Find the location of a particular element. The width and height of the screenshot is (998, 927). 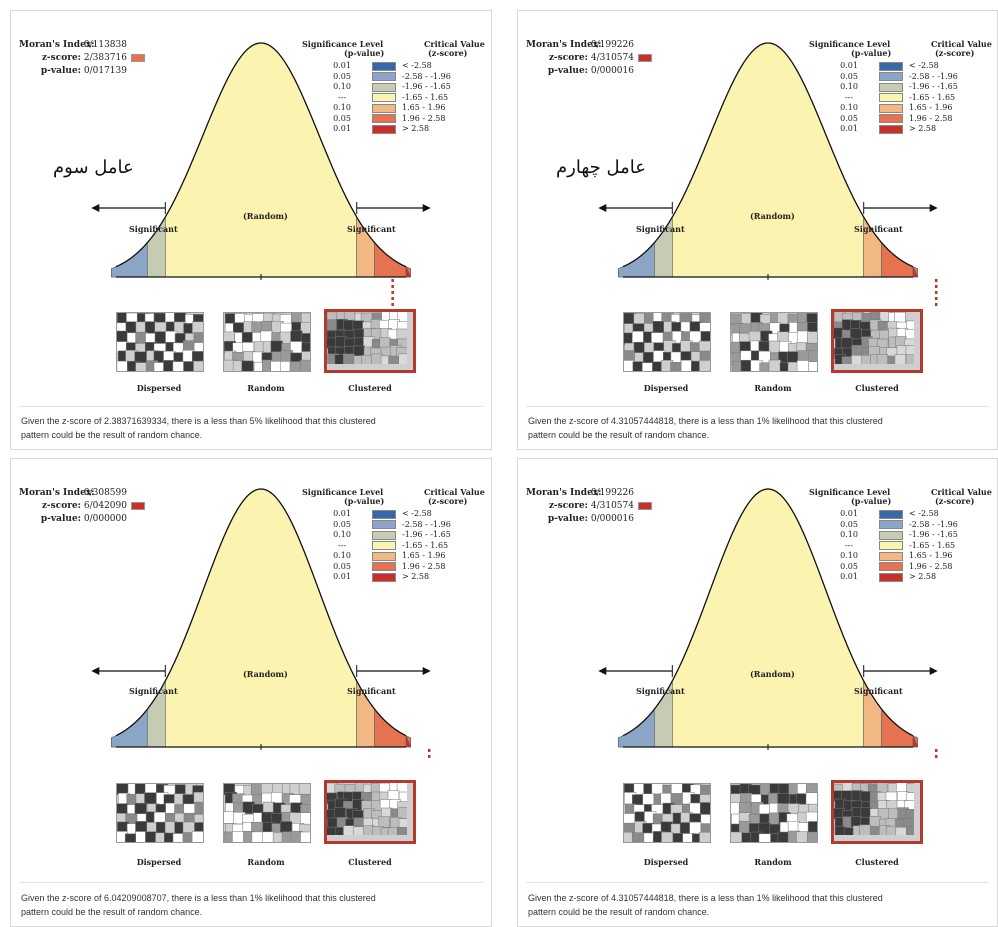

p-value-label: p-value: is located at coordinates (60, 71).